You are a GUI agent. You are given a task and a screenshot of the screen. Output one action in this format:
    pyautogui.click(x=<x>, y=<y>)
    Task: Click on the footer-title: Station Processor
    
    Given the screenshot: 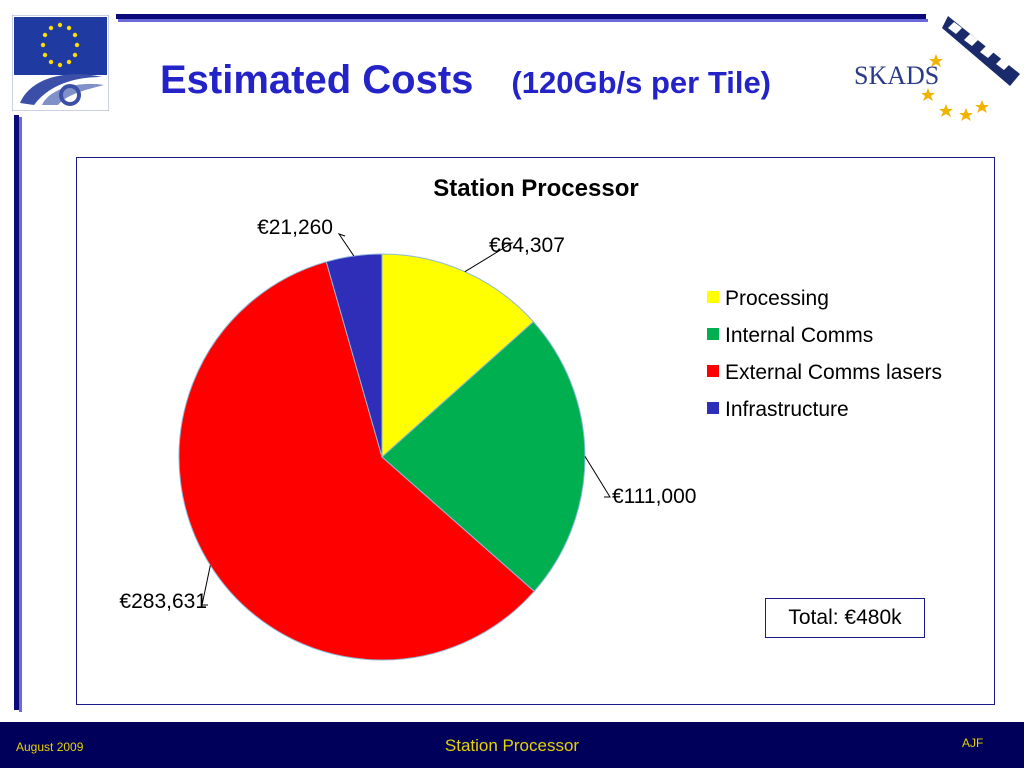 What is the action you would take?
    pyautogui.click(x=512, y=745)
    